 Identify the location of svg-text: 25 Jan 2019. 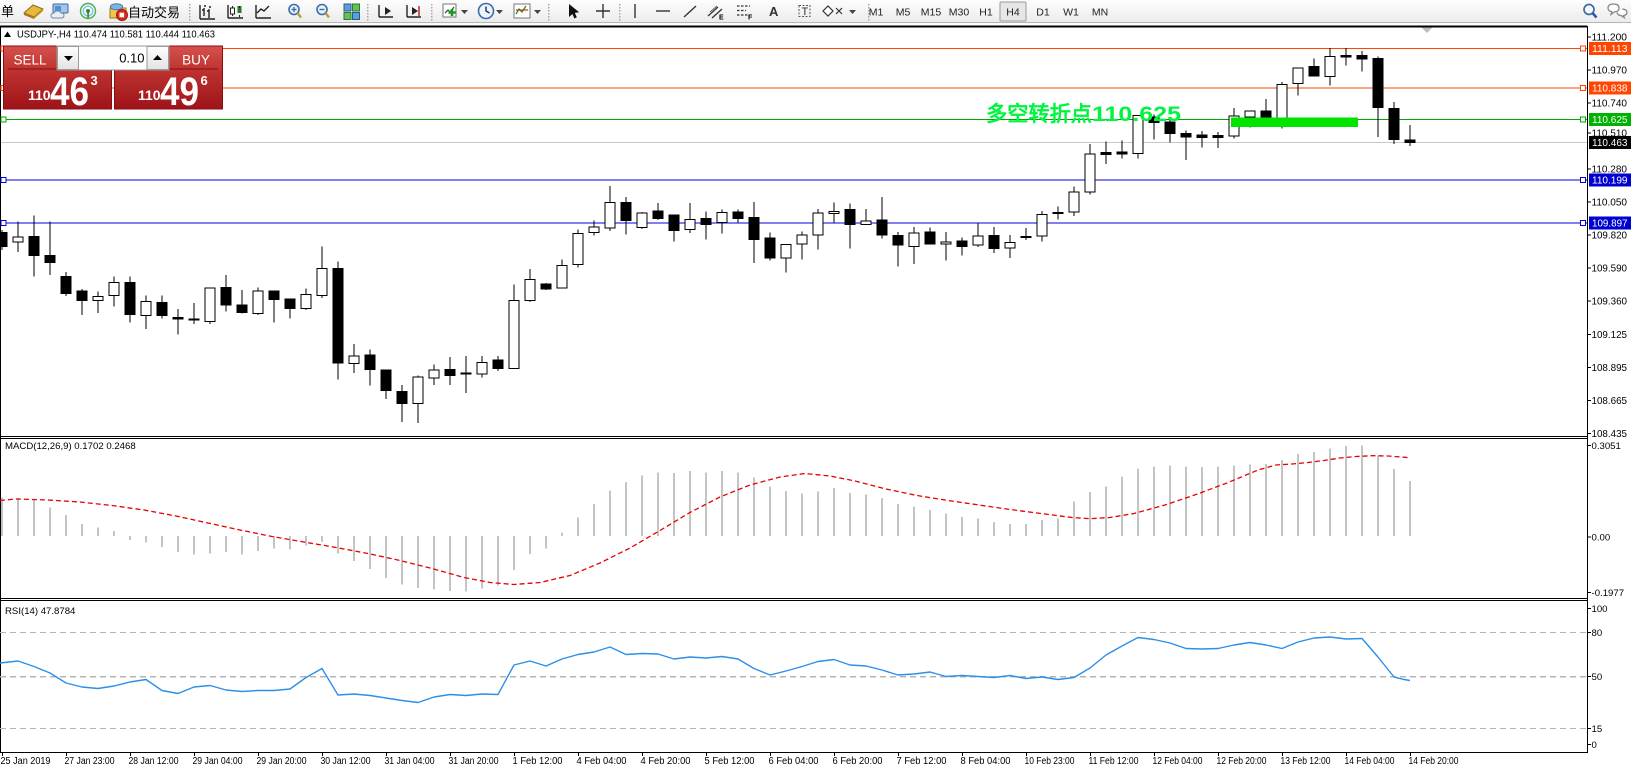
(26, 761).